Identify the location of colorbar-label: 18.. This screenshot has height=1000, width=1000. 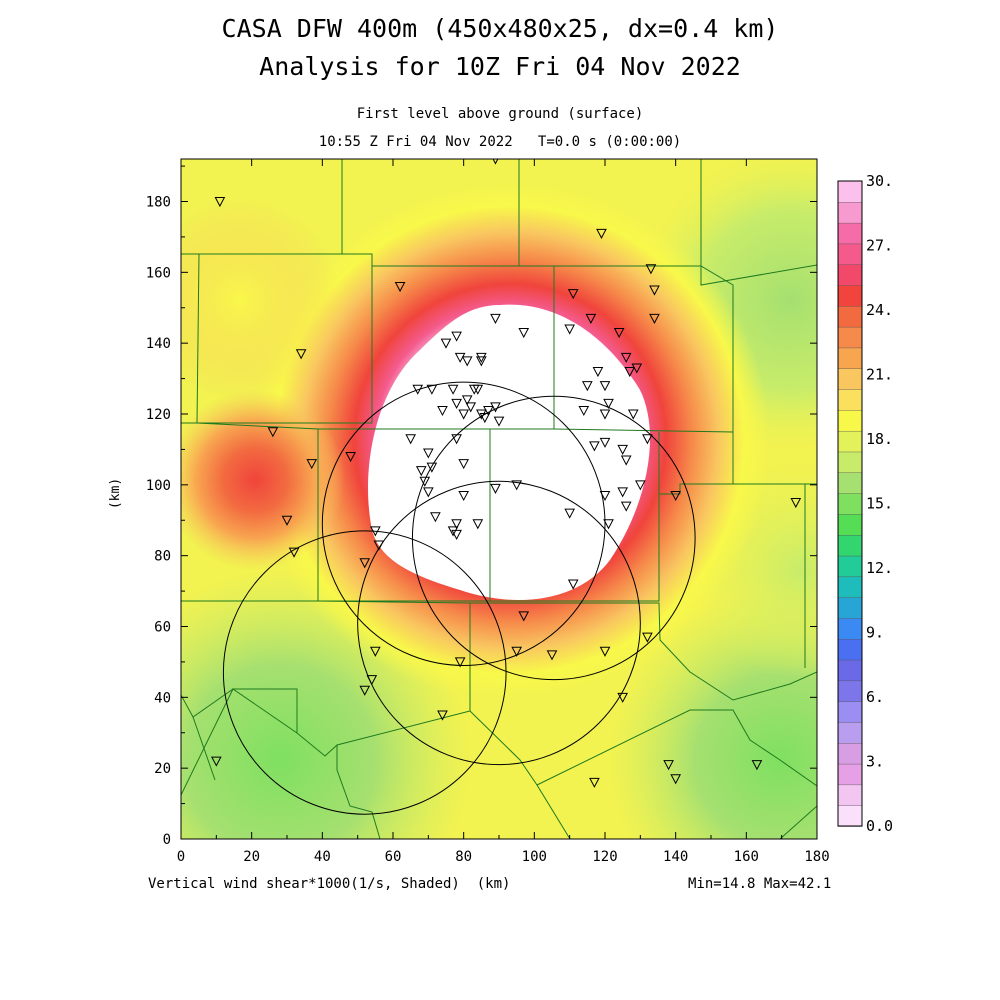
(879, 439).